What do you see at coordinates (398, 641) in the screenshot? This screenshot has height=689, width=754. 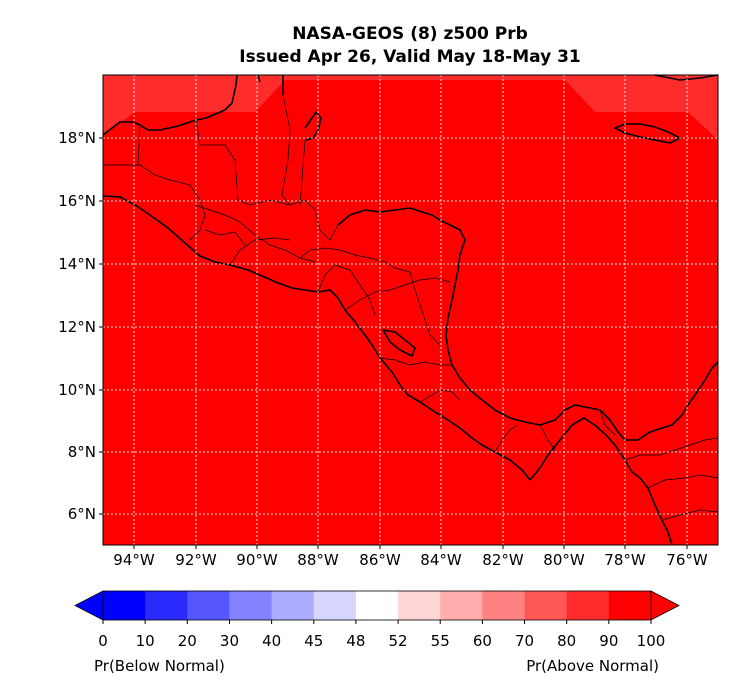 I see `colorbar-tick-label: 52` at bounding box center [398, 641].